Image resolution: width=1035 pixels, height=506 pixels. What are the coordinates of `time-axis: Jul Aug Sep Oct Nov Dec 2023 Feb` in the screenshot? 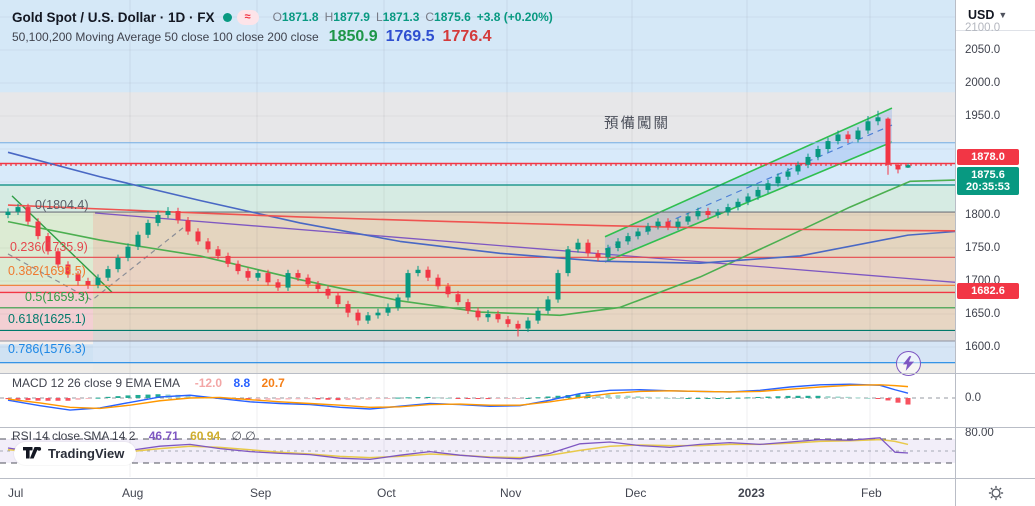 It's located at (517, 492).